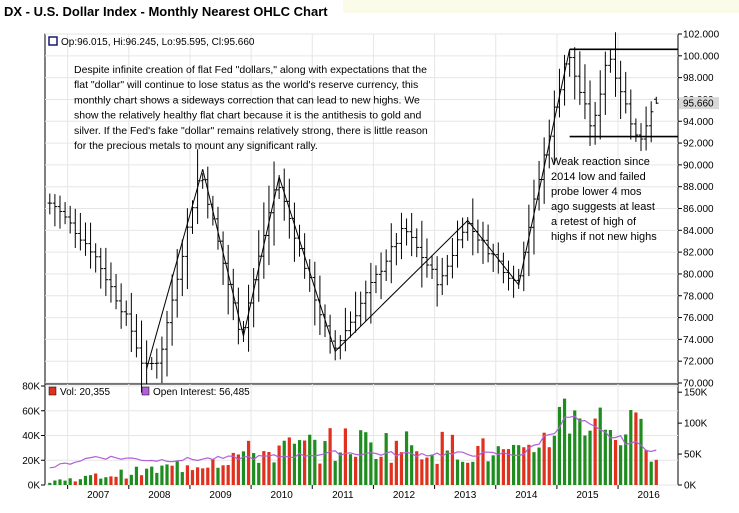 The height and width of the screenshot is (513, 739). I want to click on time-tick-label: 2011, so click(343, 495).